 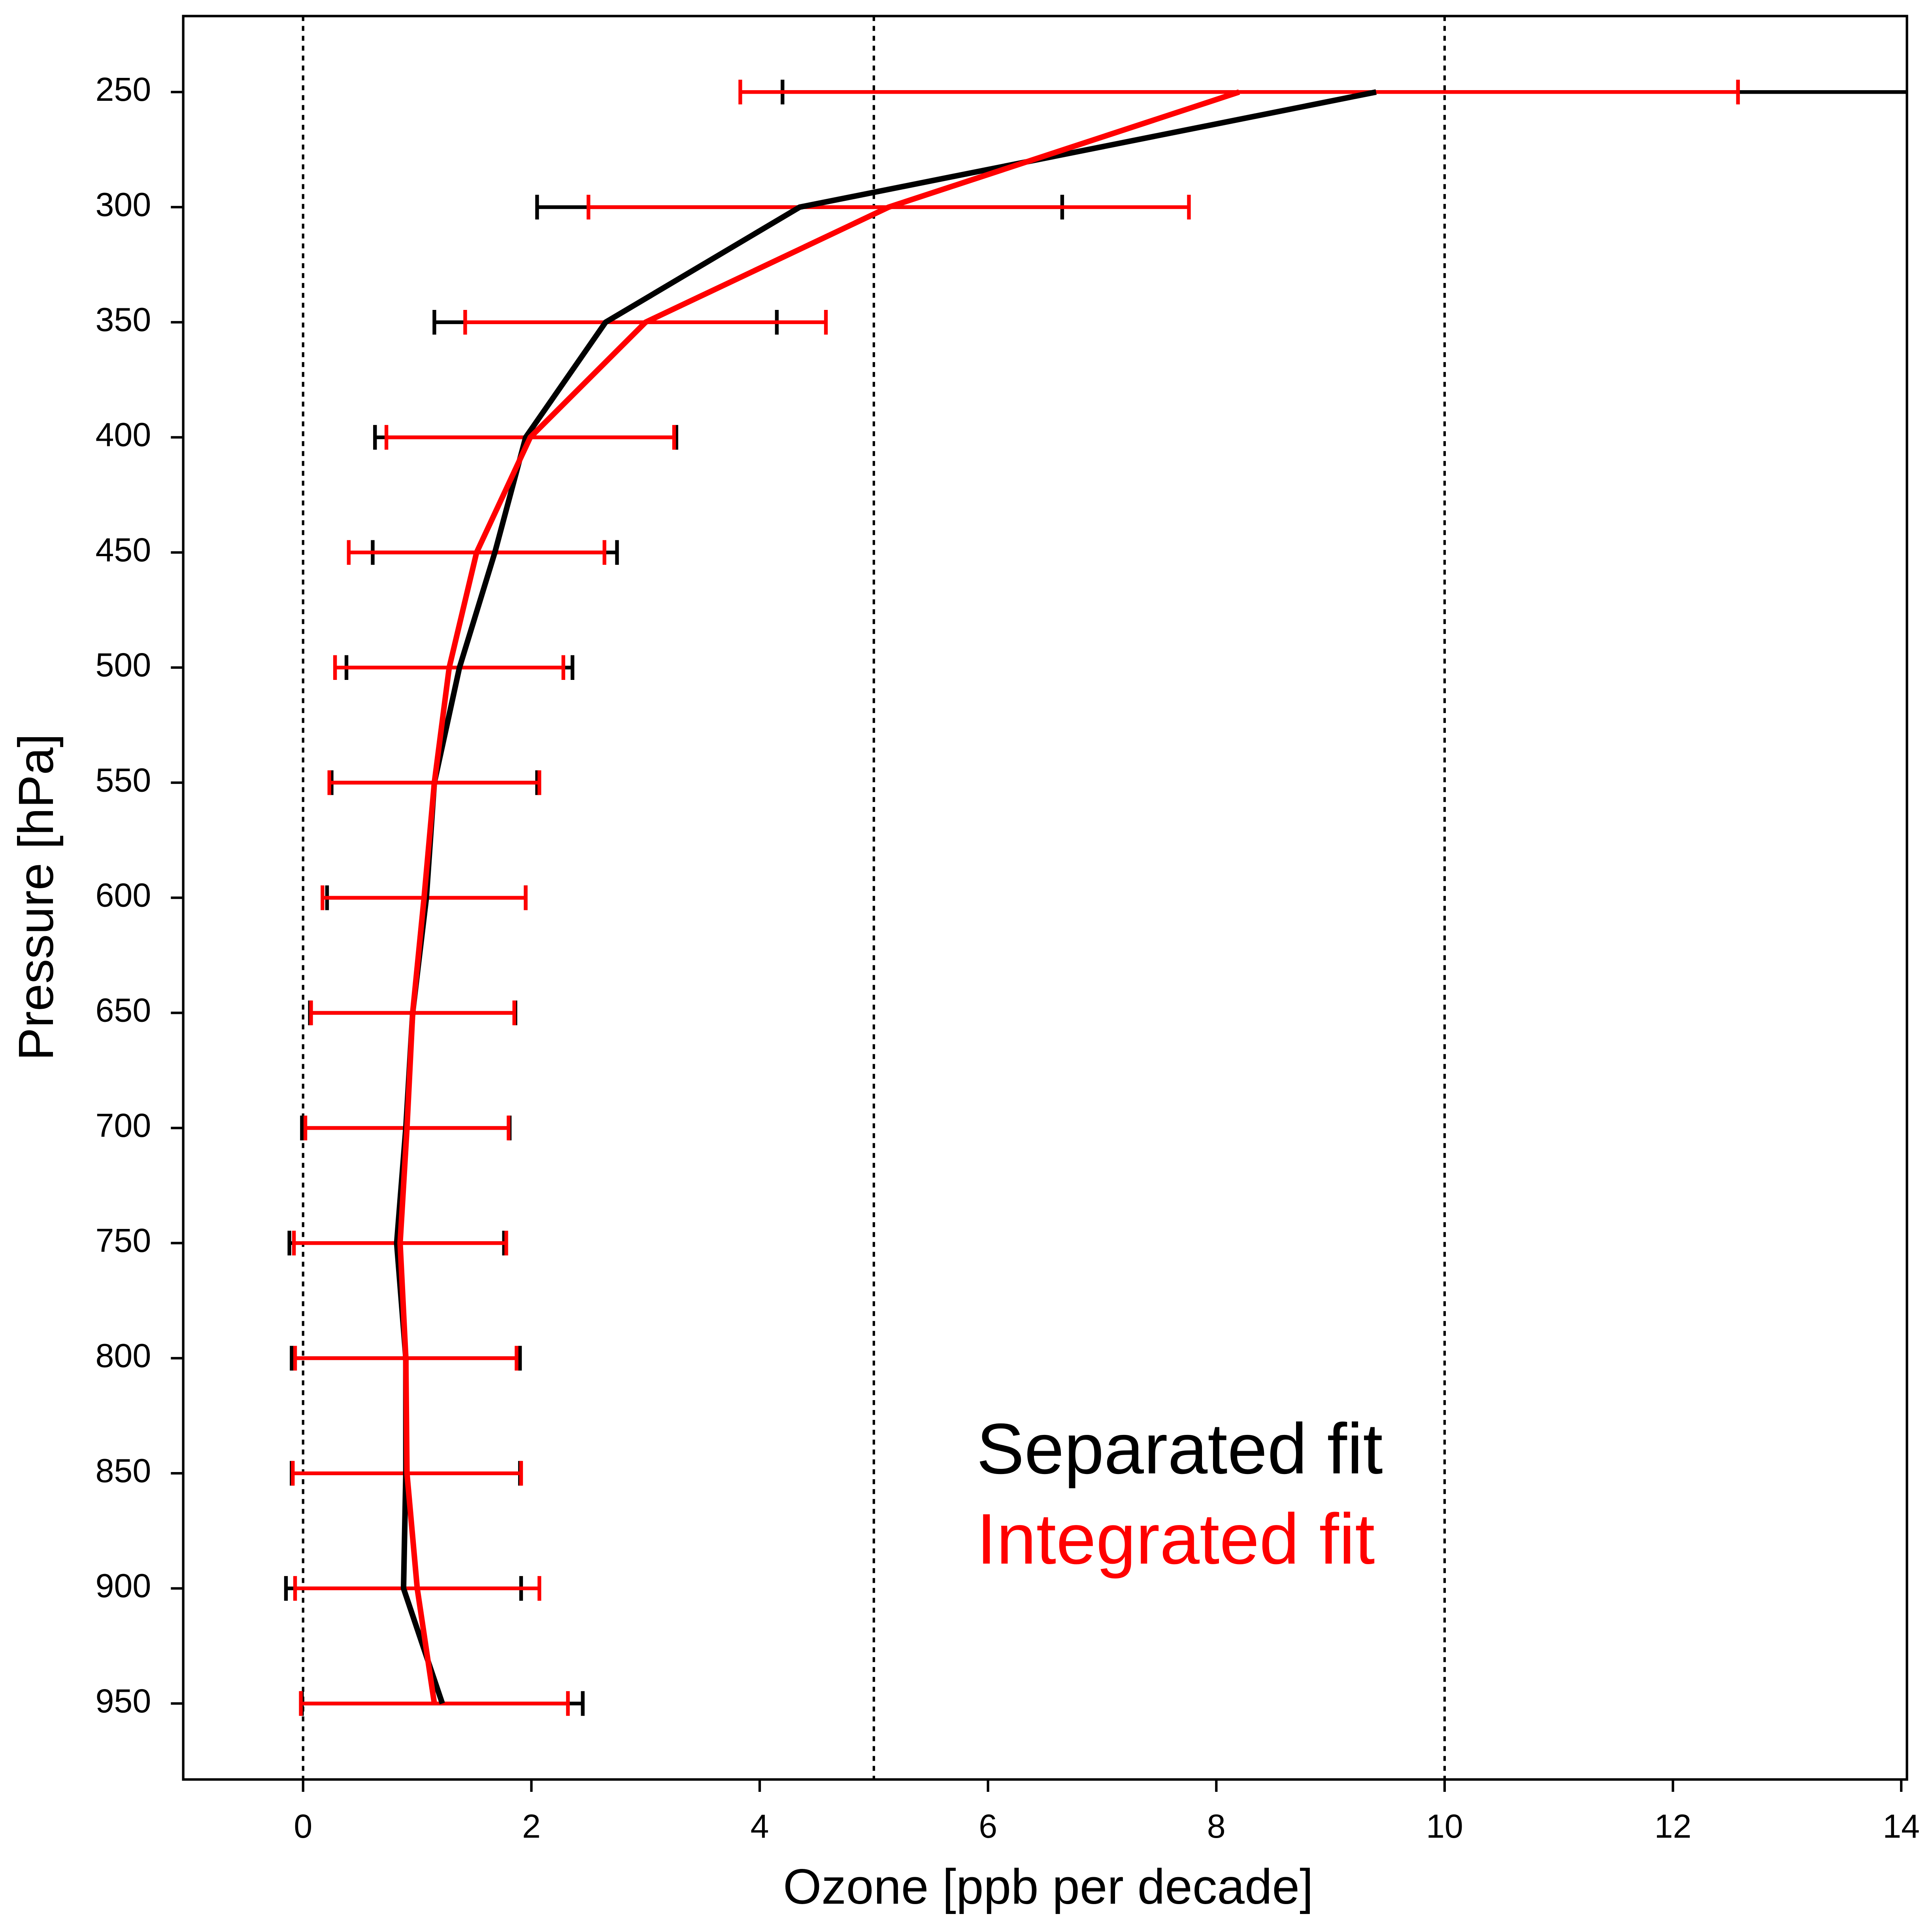 What do you see at coordinates (123, 1010) in the screenshot?
I see `y-tick-label: 650` at bounding box center [123, 1010].